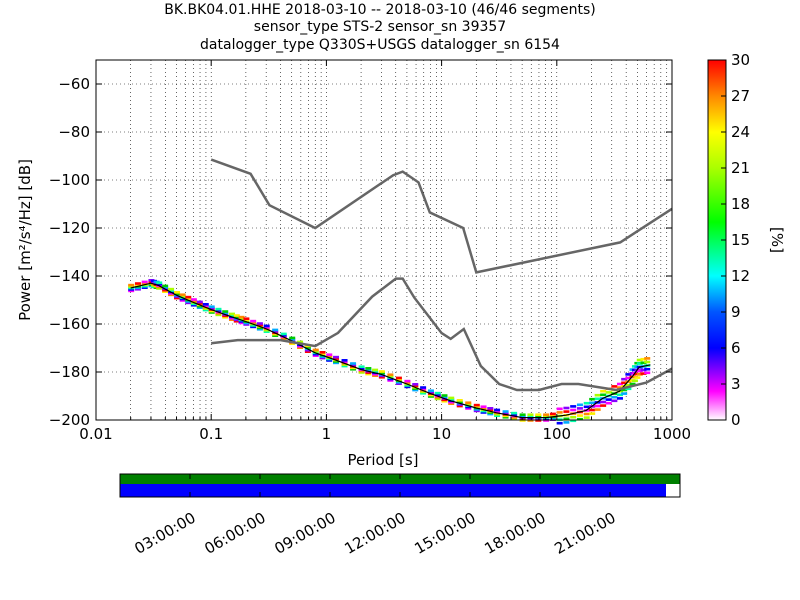 The width and height of the screenshot is (800, 600). I want to click on y-tick-label: −160, so click(69, 324).